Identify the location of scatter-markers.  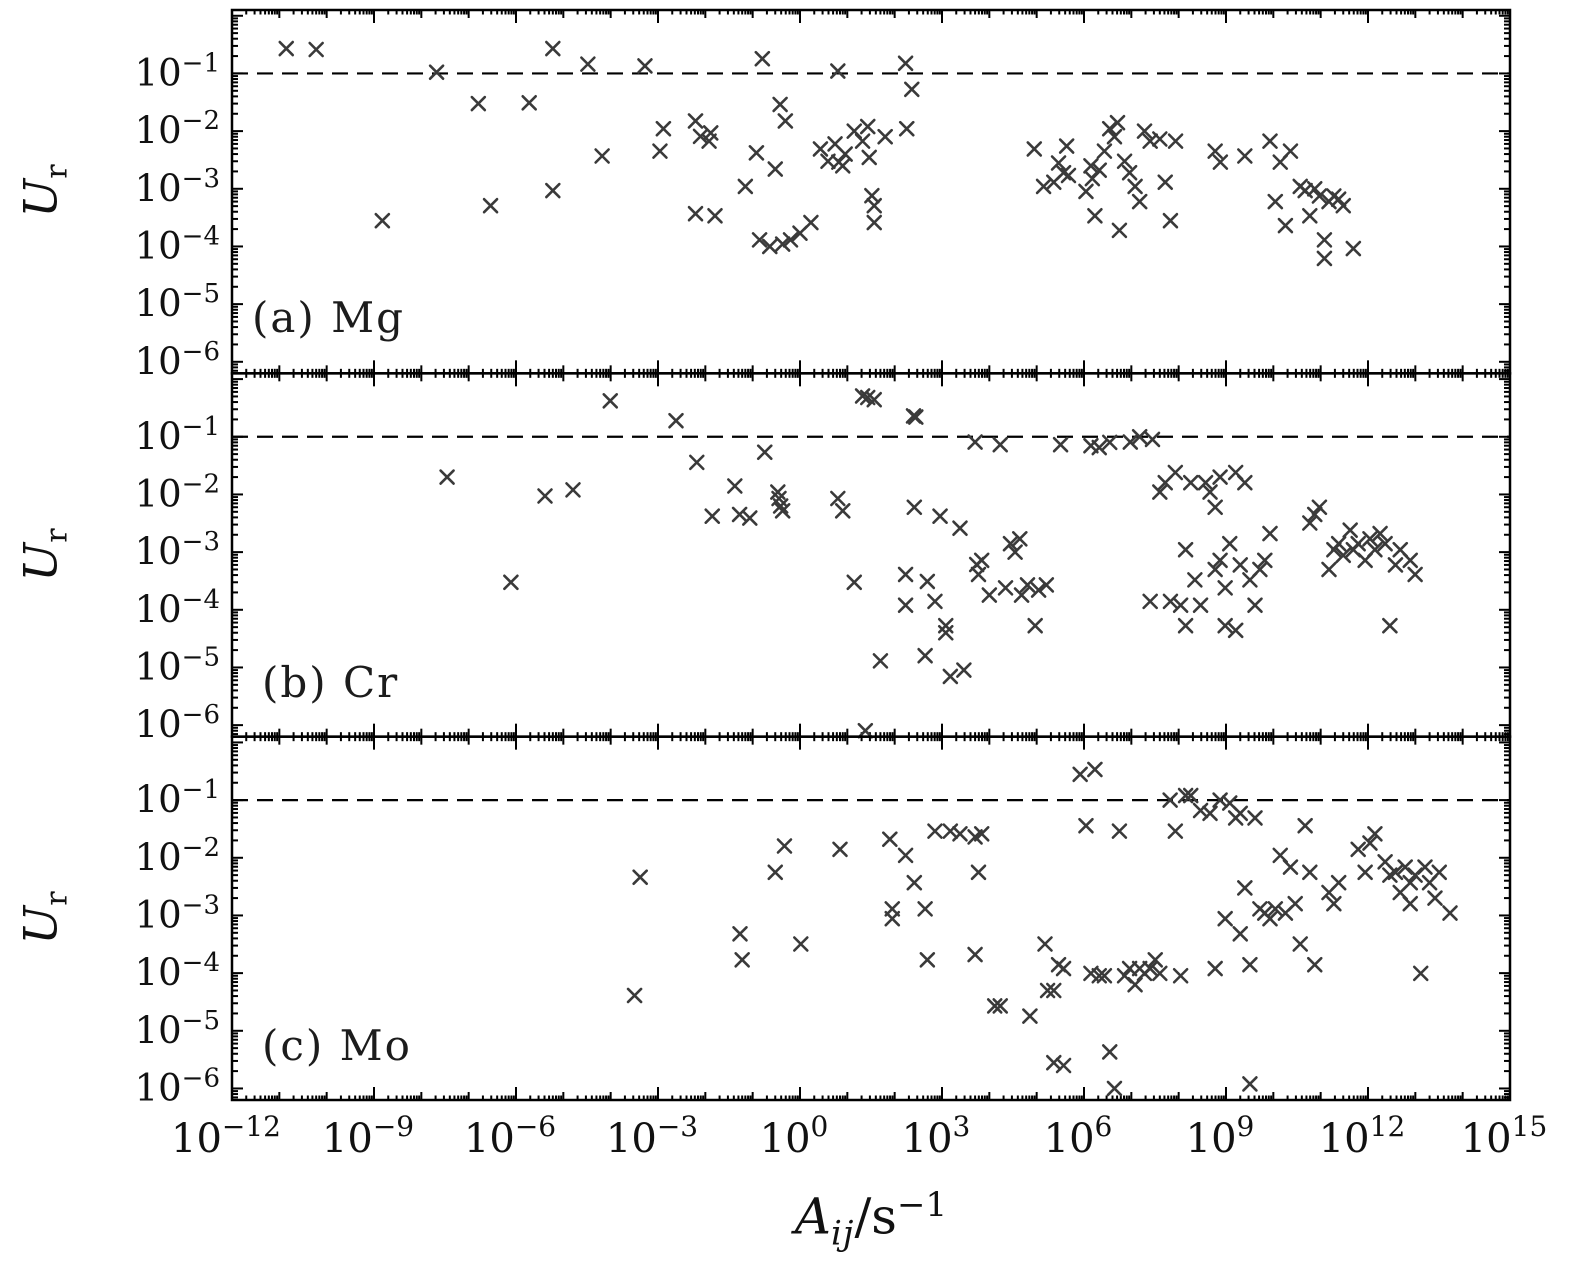
(820, 153).